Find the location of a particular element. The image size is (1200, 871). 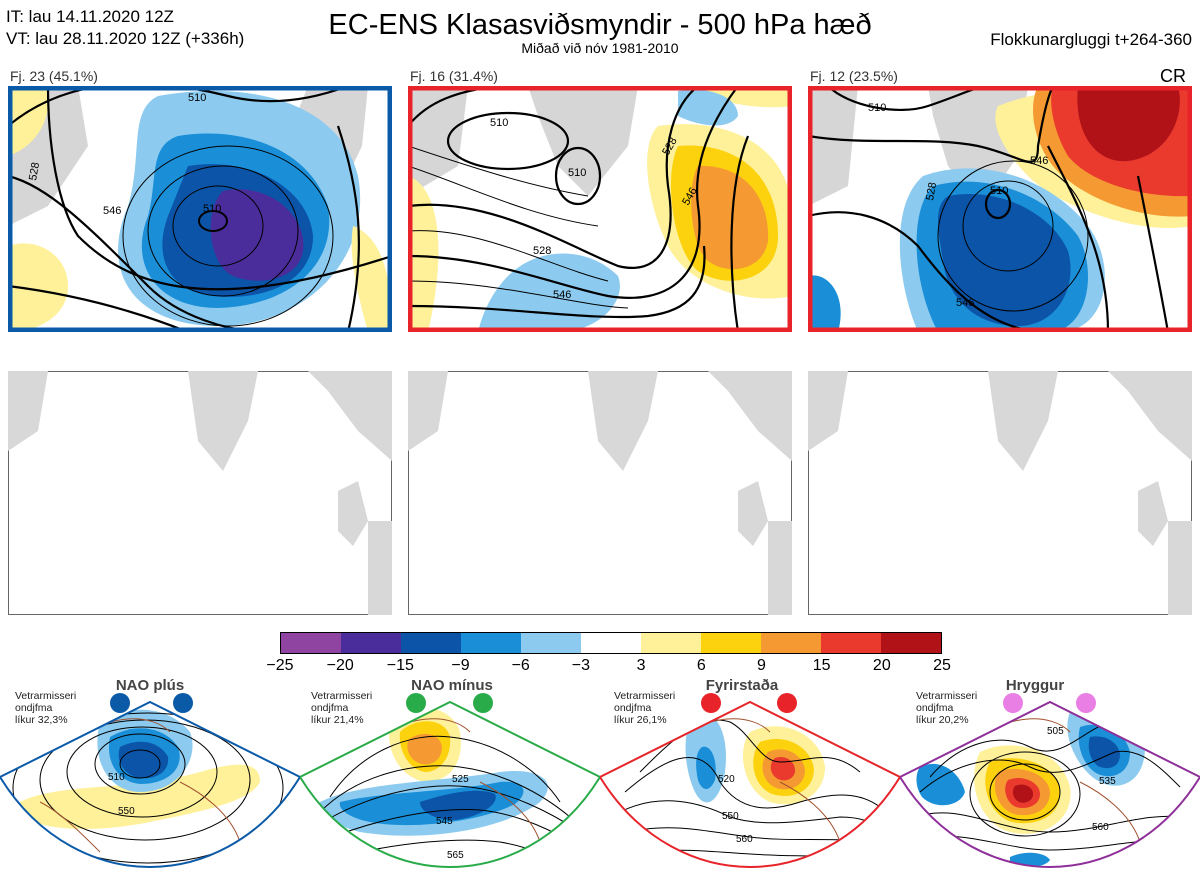

regime-4-map: 505 535 560 is located at coordinates (1050, 781).